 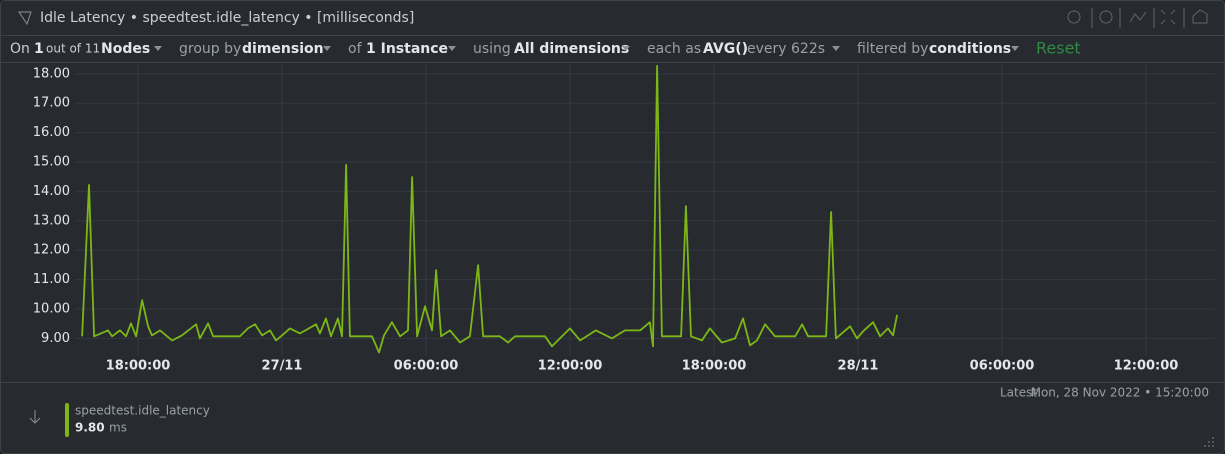 What do you see at coordinates (25, 18) in the screenshot?
I see `chart-icon` at bounding box center [25, 18].